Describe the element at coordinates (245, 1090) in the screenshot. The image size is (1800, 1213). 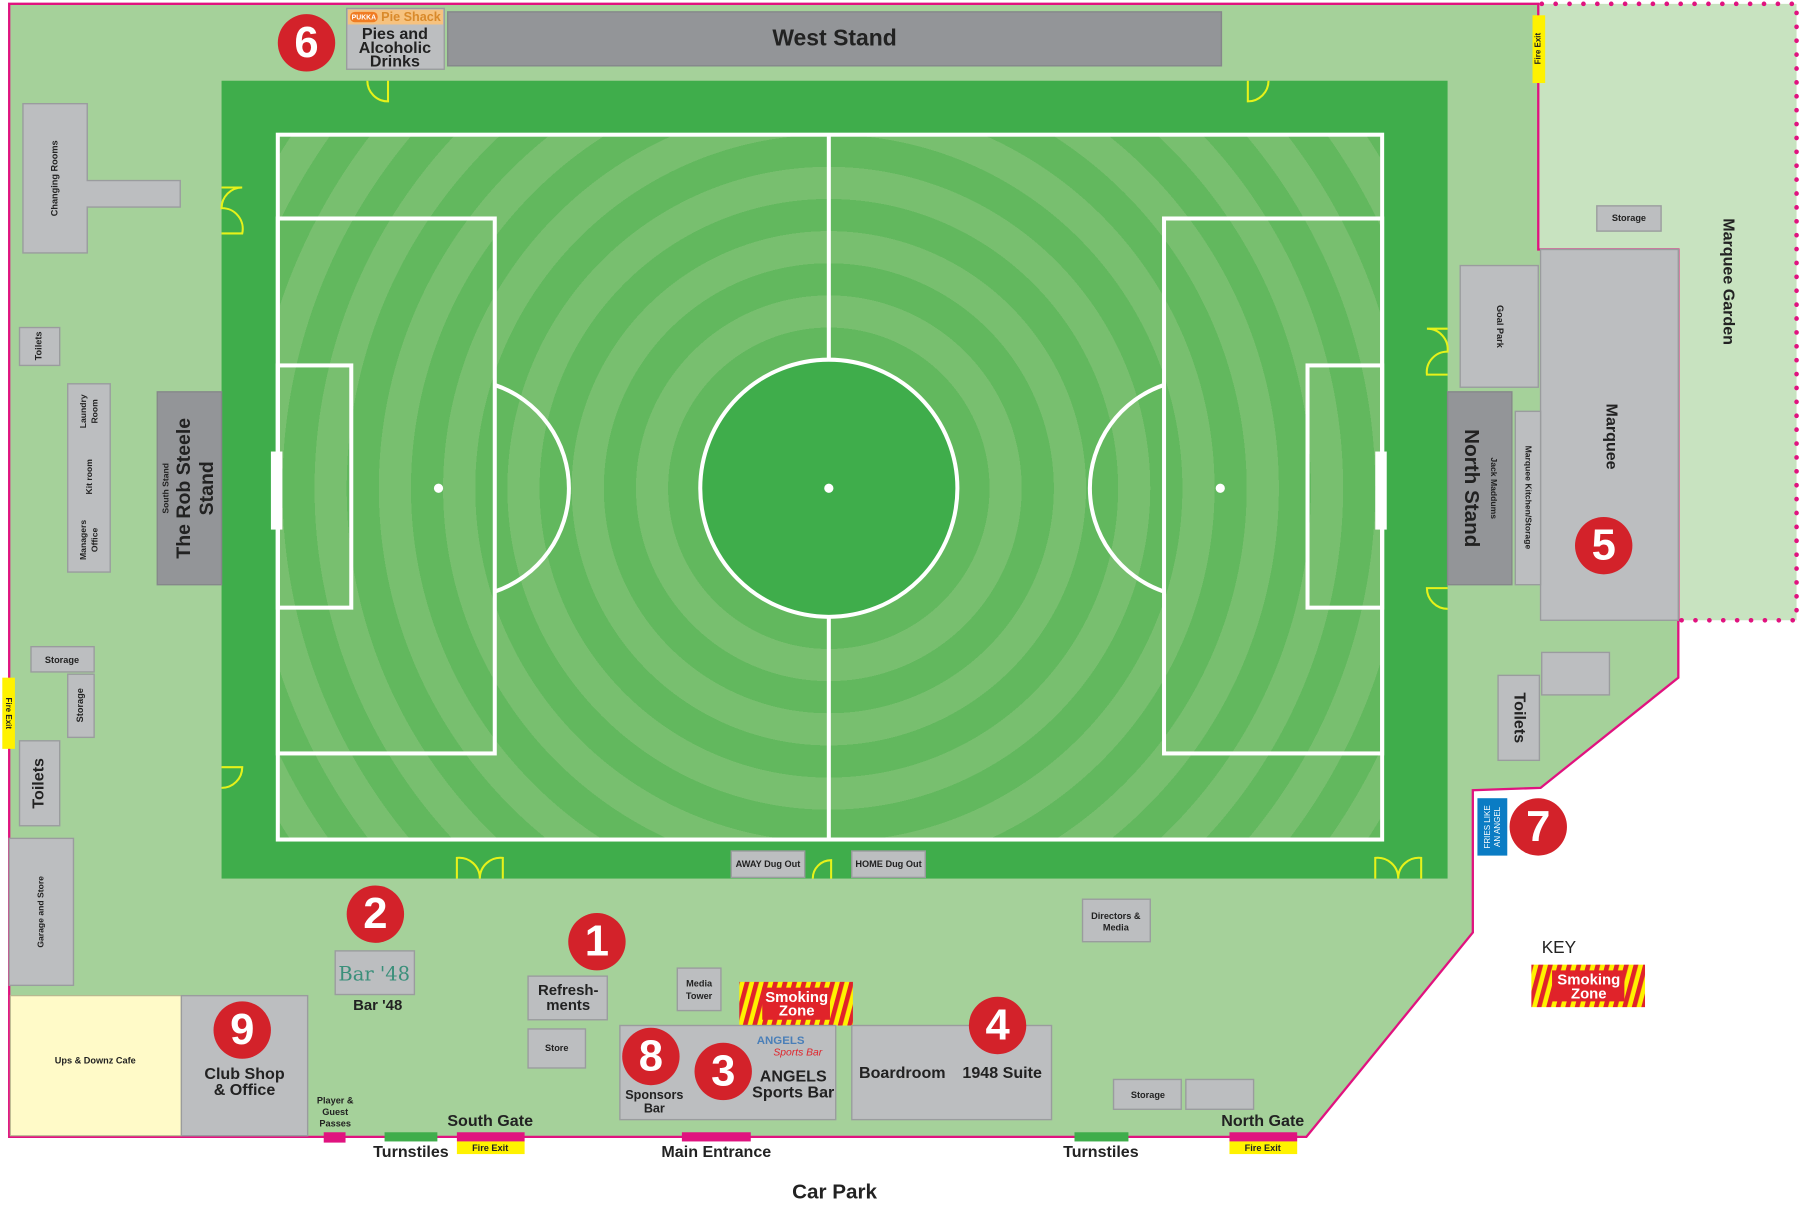
I see `club-shop-label-2: & Office` at that location.